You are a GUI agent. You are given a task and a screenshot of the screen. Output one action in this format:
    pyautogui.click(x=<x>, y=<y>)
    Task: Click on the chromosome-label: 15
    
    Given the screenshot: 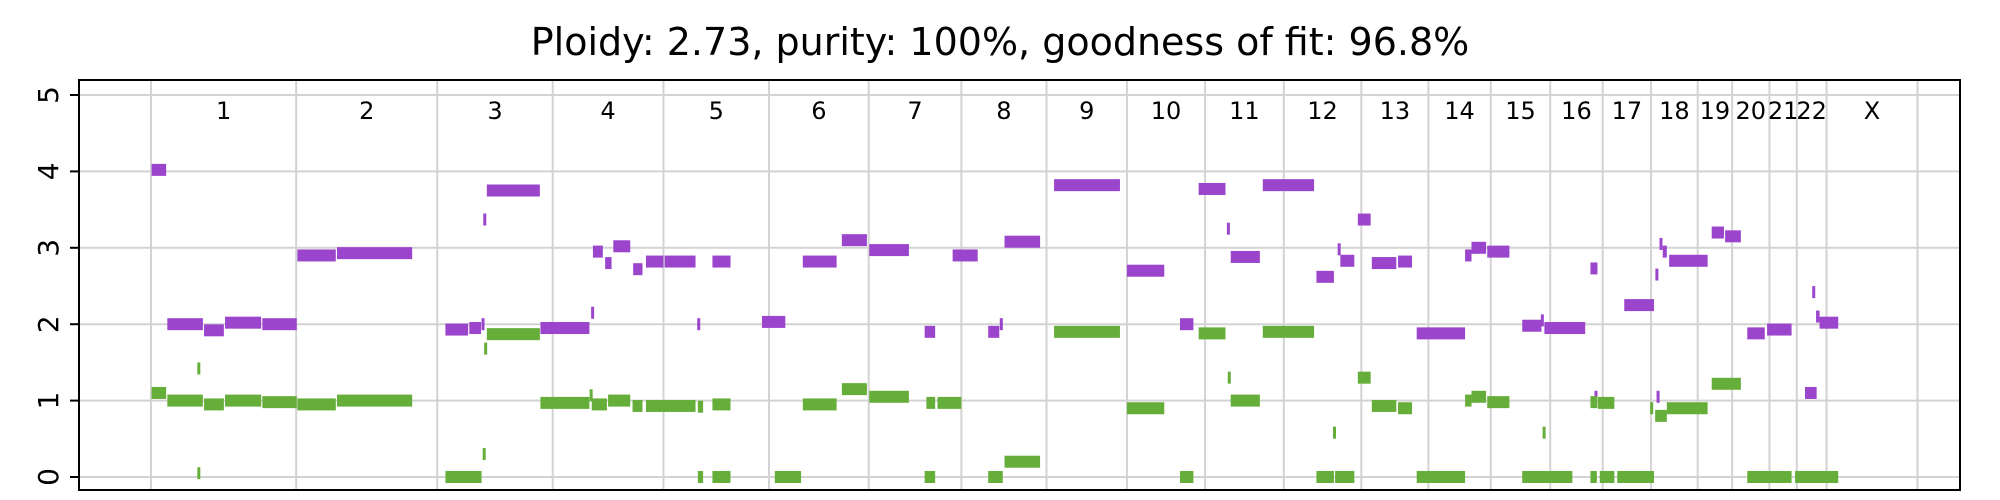 What is the action you would take?
    pyautogui.click(x=1520, y=111)
    